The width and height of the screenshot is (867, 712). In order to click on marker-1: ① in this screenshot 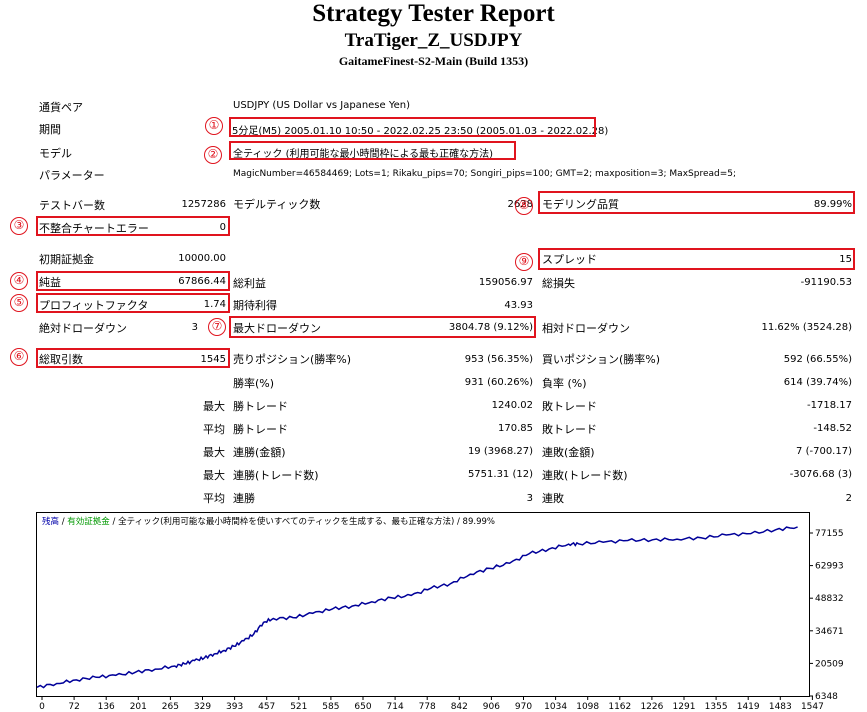, I will do `click(214, 126)`.